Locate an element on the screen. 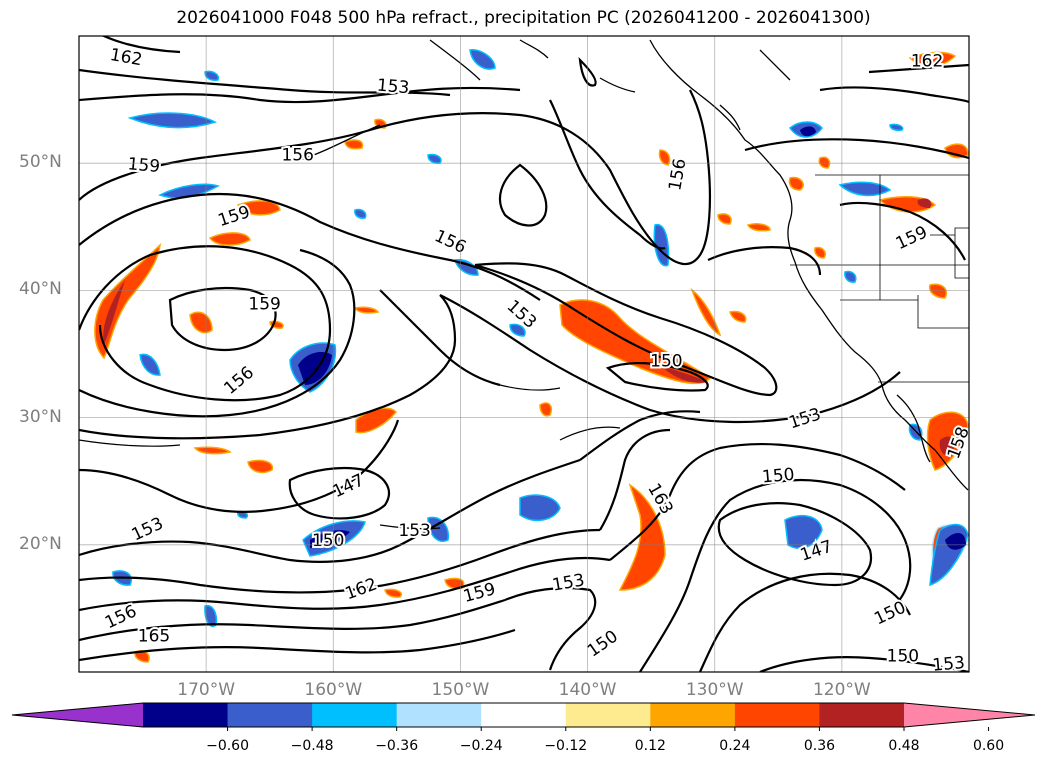 The image size is (1047, 765). longitude-label: 150°W is located at coordinates (460, 690).